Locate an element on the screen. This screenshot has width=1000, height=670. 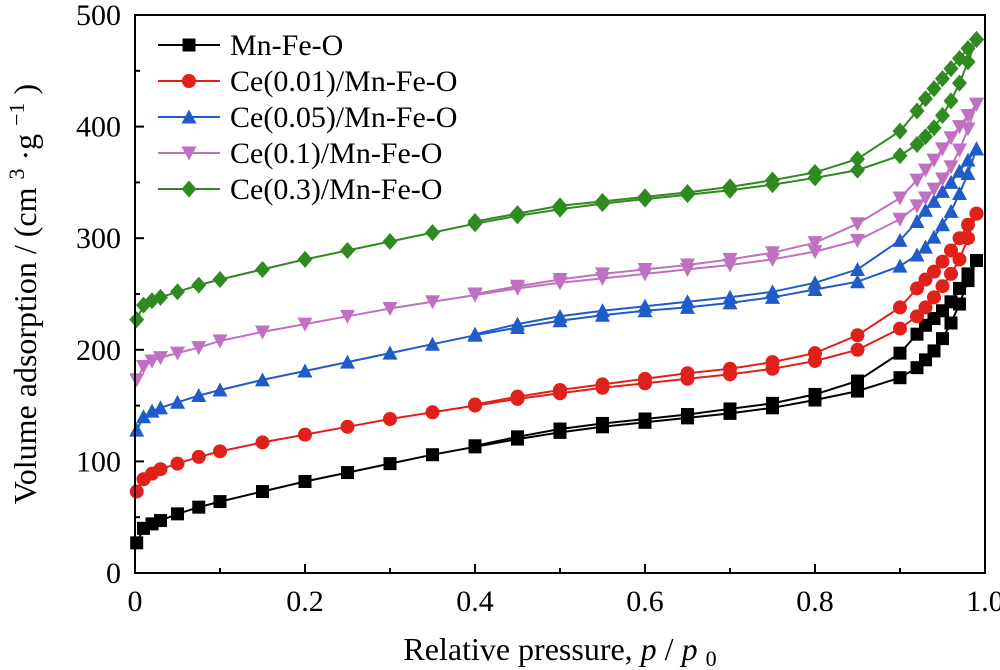
y-axis-title: Volume adsorption / (cm 3 ·g −1 ) is located at coordinates (21, 294).